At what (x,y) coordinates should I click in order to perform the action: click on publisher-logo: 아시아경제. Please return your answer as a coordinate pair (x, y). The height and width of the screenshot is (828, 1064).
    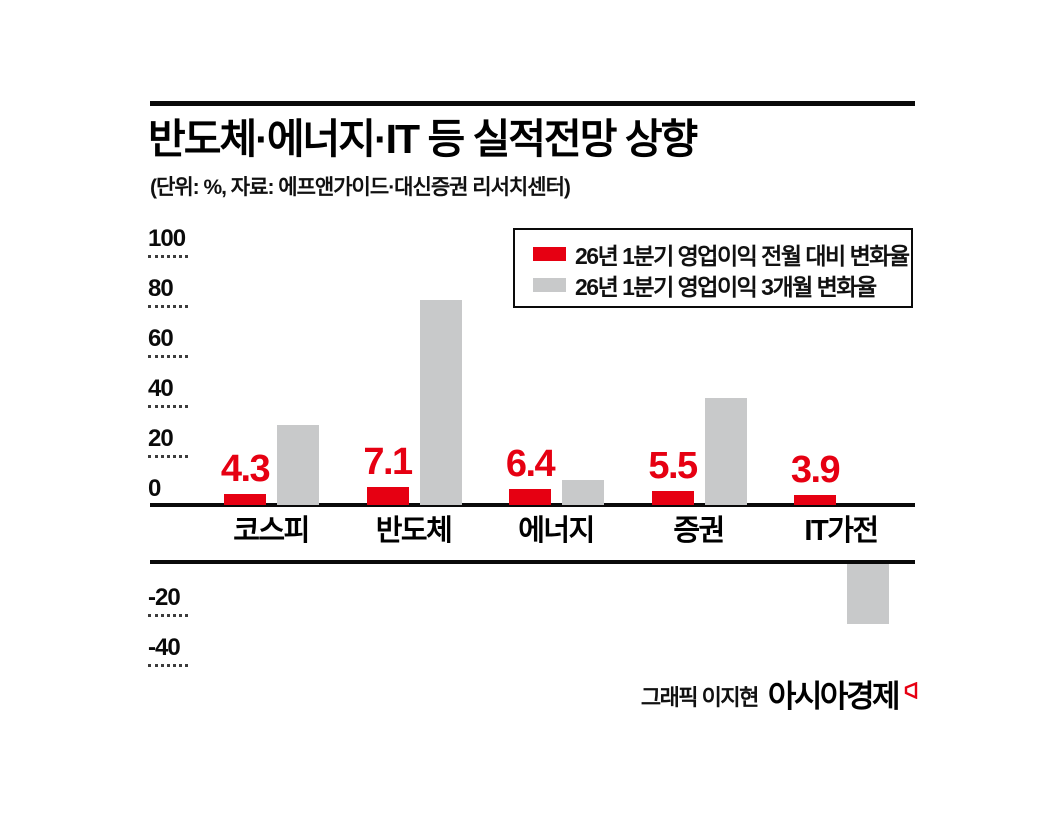
    Looking at the image, I should click on (834, 696).